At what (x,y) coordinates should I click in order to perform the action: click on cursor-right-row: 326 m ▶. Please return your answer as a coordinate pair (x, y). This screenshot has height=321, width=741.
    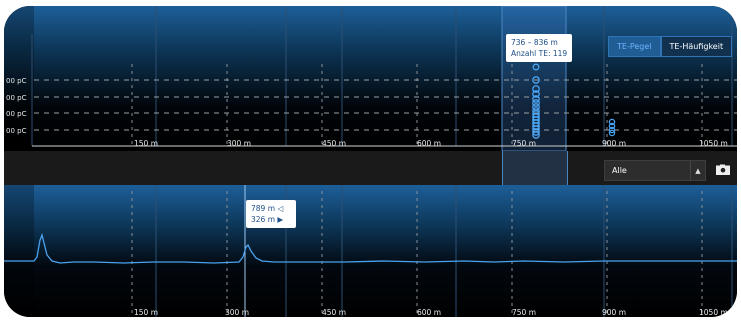
    Looking at the image, I should click on (271, 219).